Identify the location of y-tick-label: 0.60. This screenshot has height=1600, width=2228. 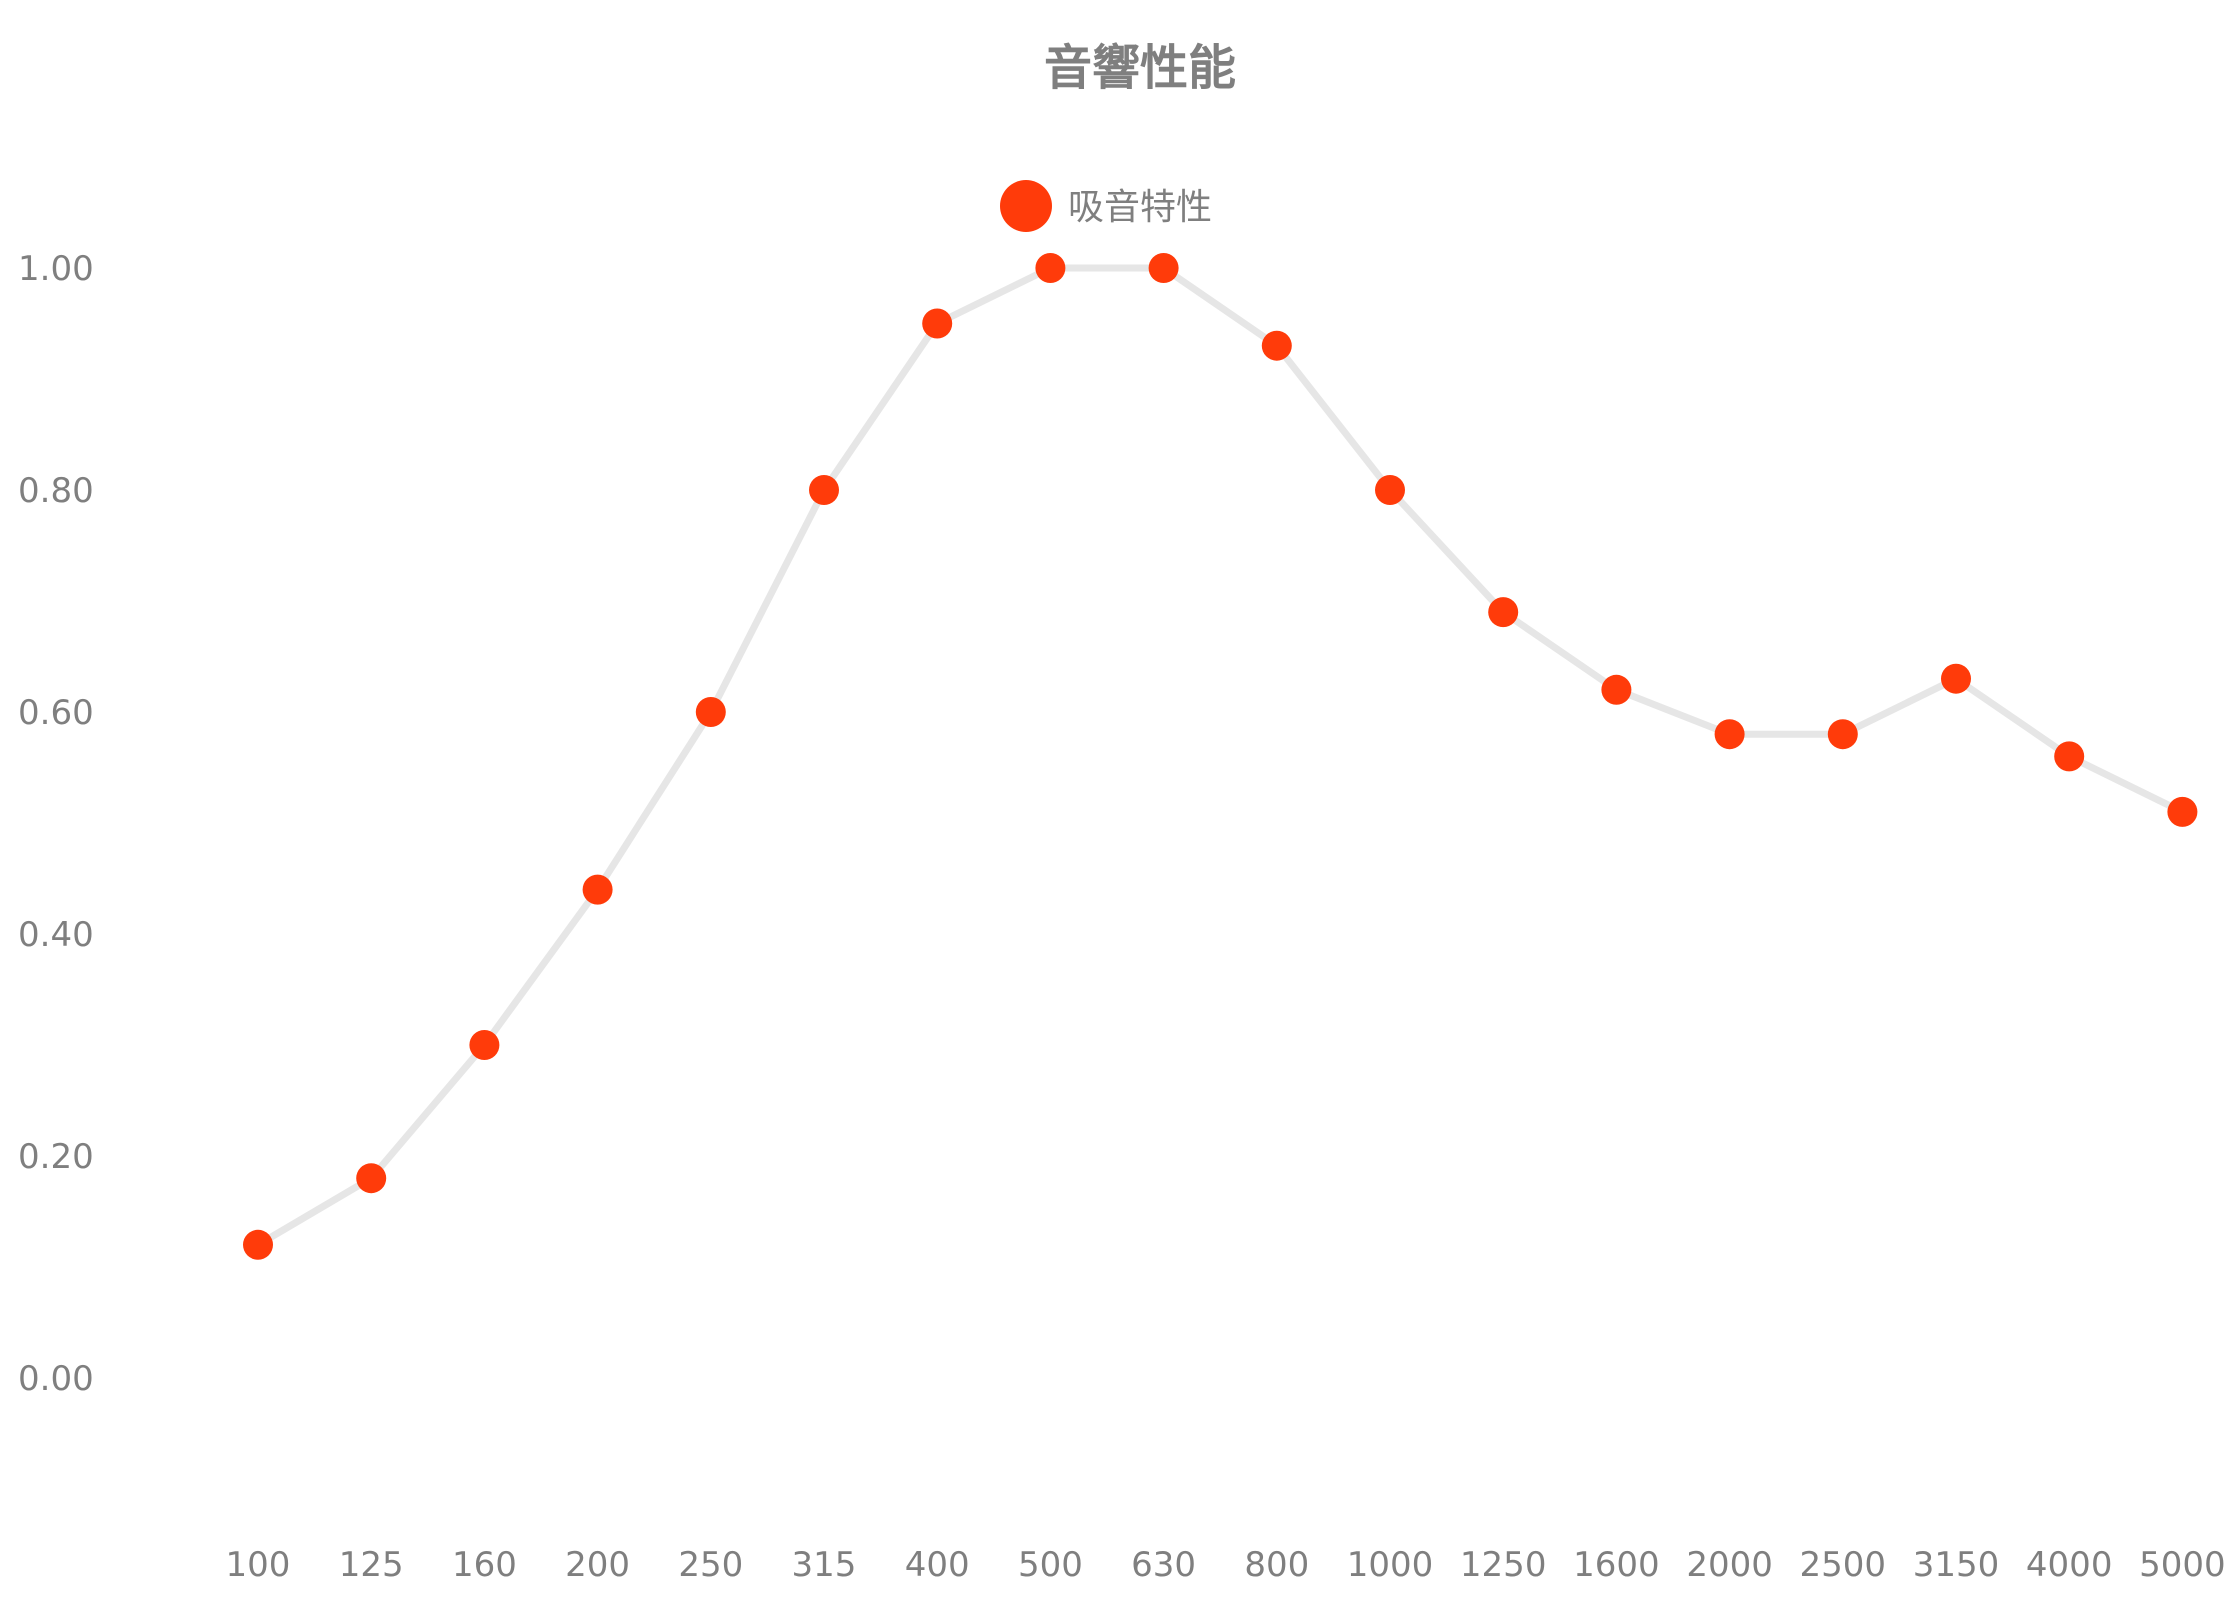
(56, 713).